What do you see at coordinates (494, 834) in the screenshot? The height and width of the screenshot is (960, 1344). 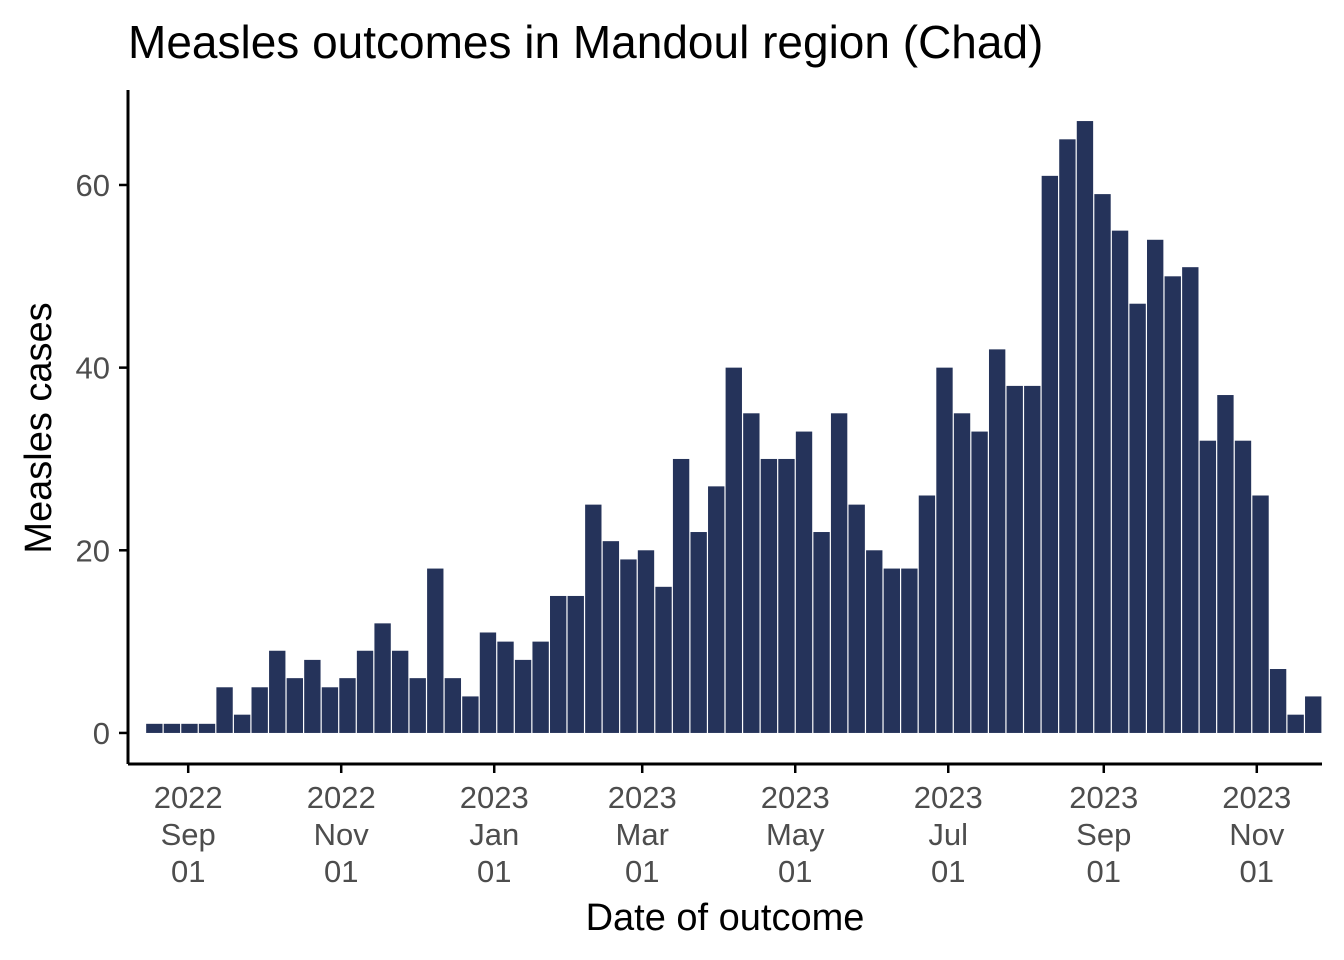 I see `x-tick-label: Jan` at bounding box center [494, 834].